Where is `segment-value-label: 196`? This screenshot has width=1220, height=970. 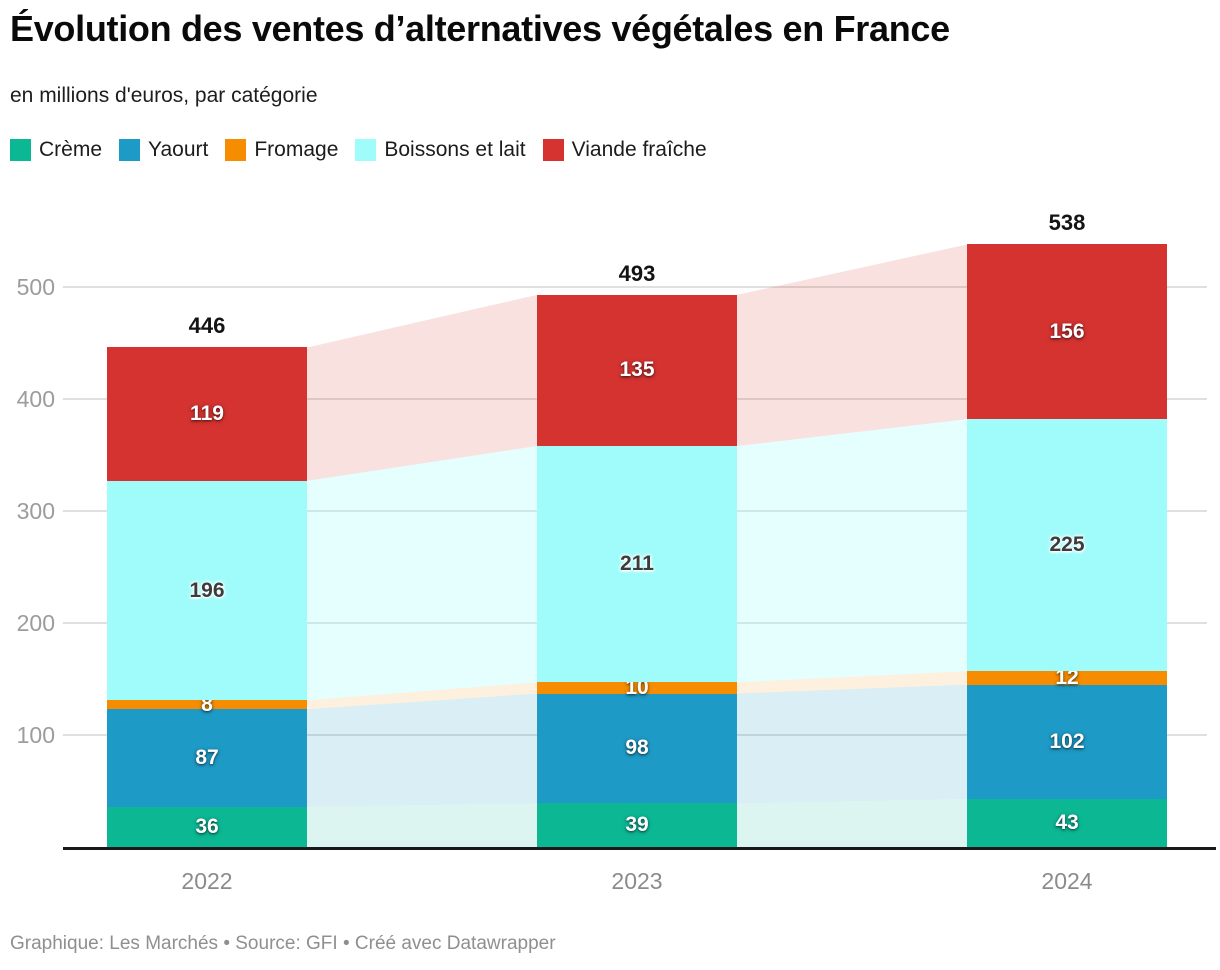 segment-value-label: 196 is located at coordinates (207, 590).